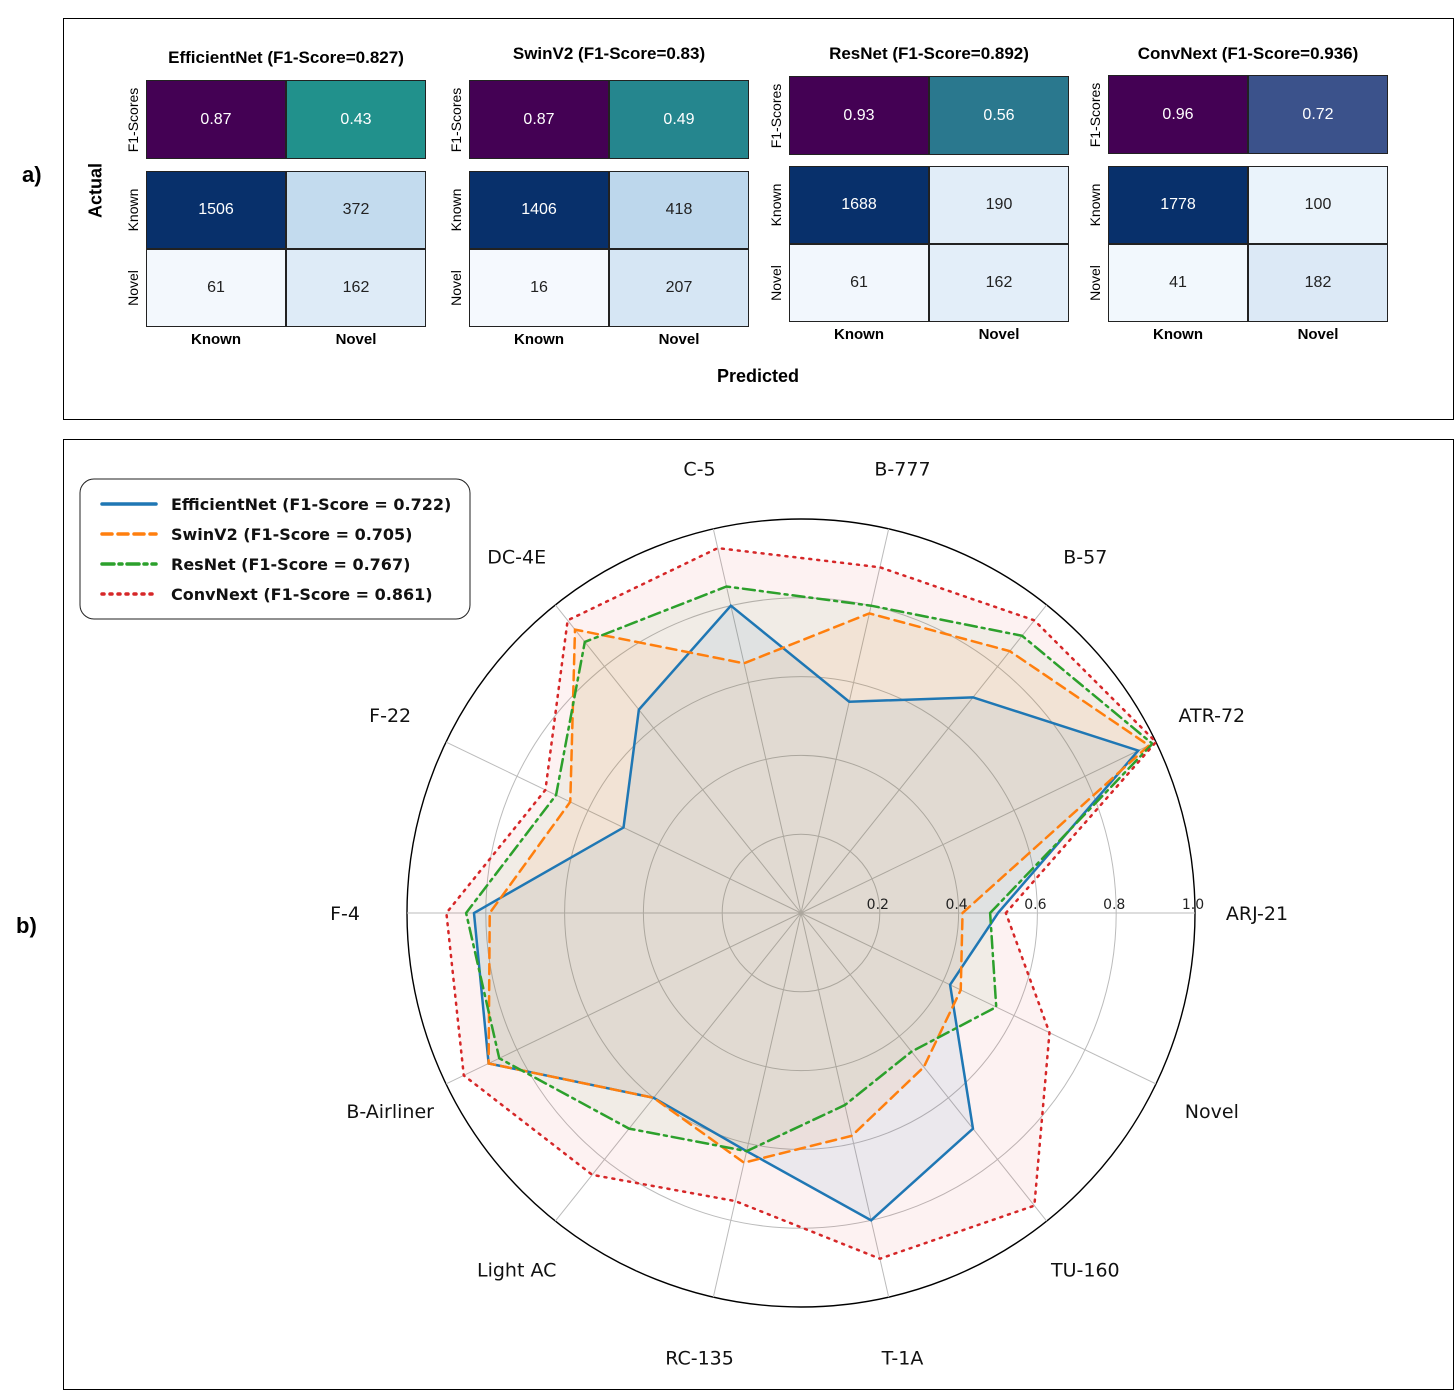  Describe the element at coordinates (292, 534) in the screenshot. I see `legend-entry: SwinV2 (F1-Score = 0.705)` at that location.